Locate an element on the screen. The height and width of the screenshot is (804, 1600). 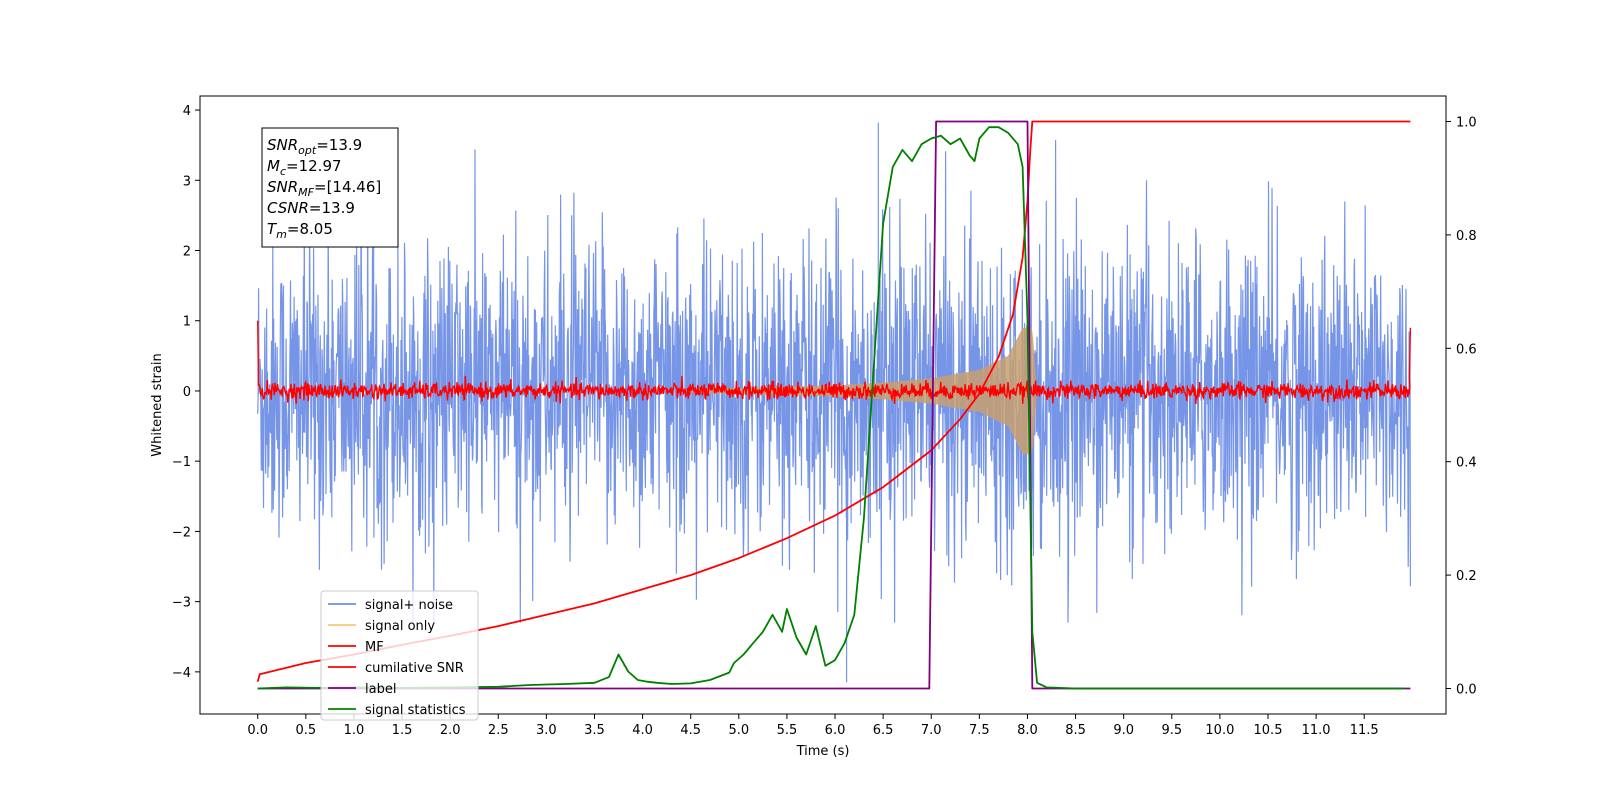
y-tick-label: 4 is located at coordinates (187, 111).